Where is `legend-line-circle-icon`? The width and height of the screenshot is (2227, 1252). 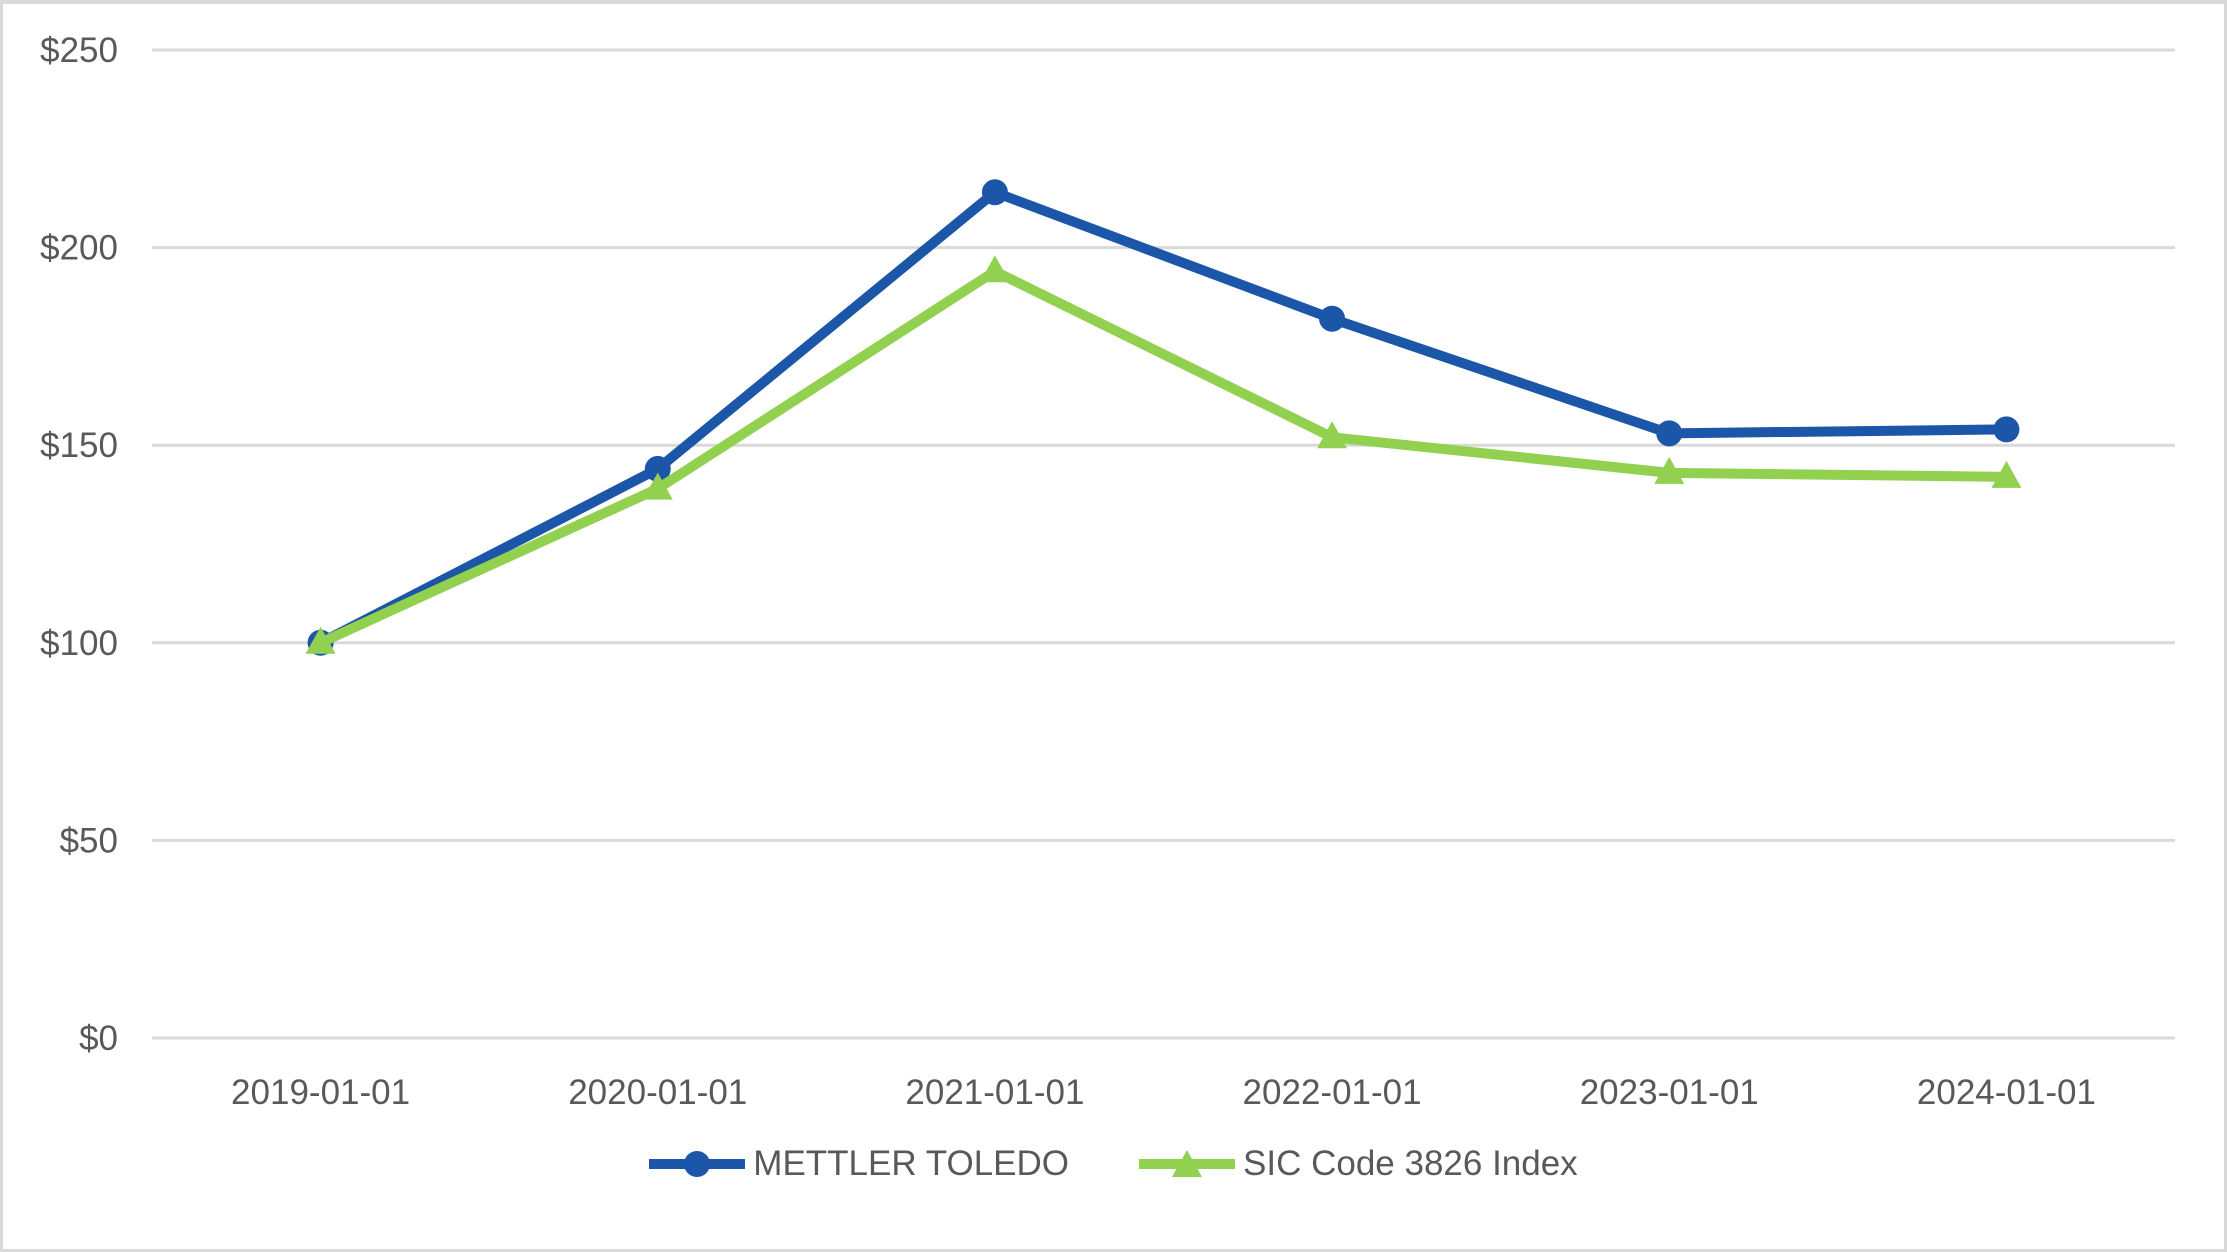 legend-line-circle-icon is located at coordinates (697, 1164).